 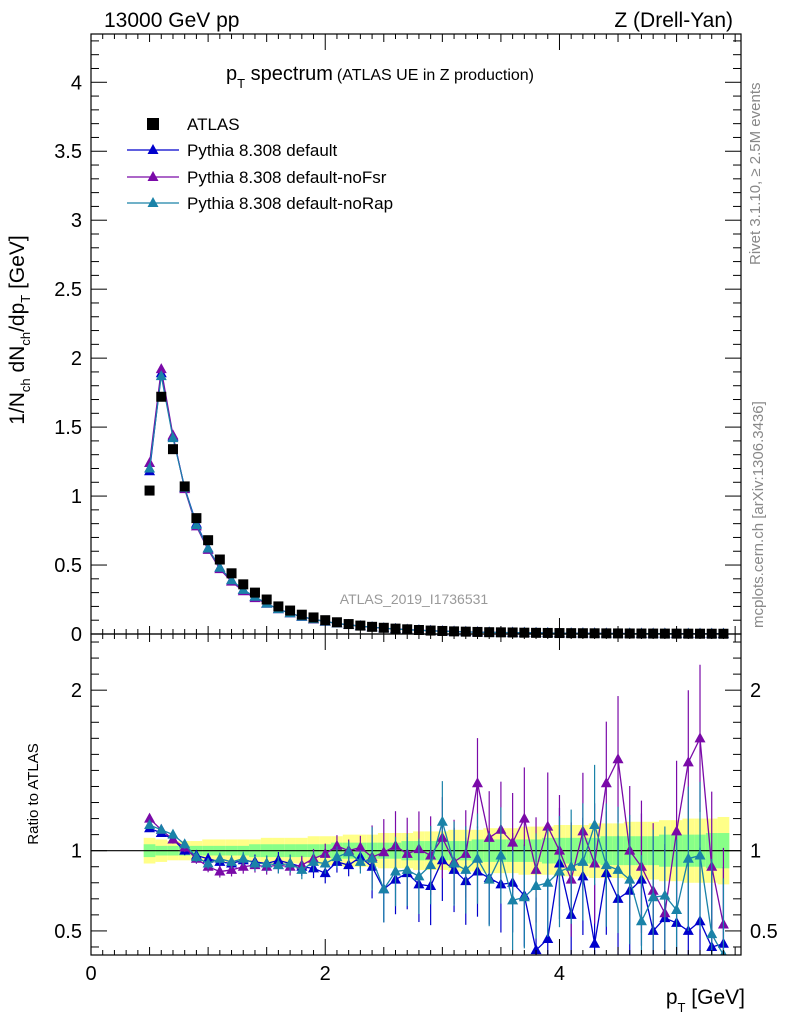 I want to click on chart-title: pT spectrum (ATLAS UE in Z production), so click(x=380, y=77).